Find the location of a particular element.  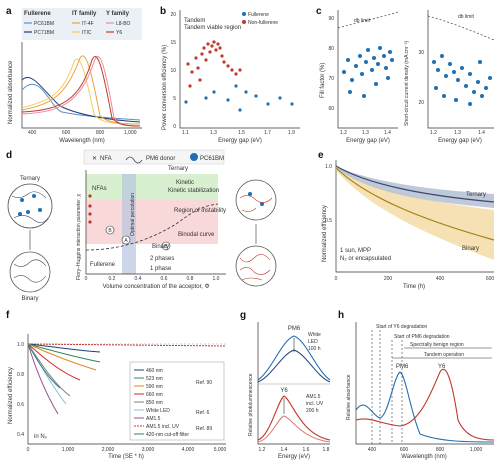

xtick-a-1: 600 is located at coordinates (66, 133).